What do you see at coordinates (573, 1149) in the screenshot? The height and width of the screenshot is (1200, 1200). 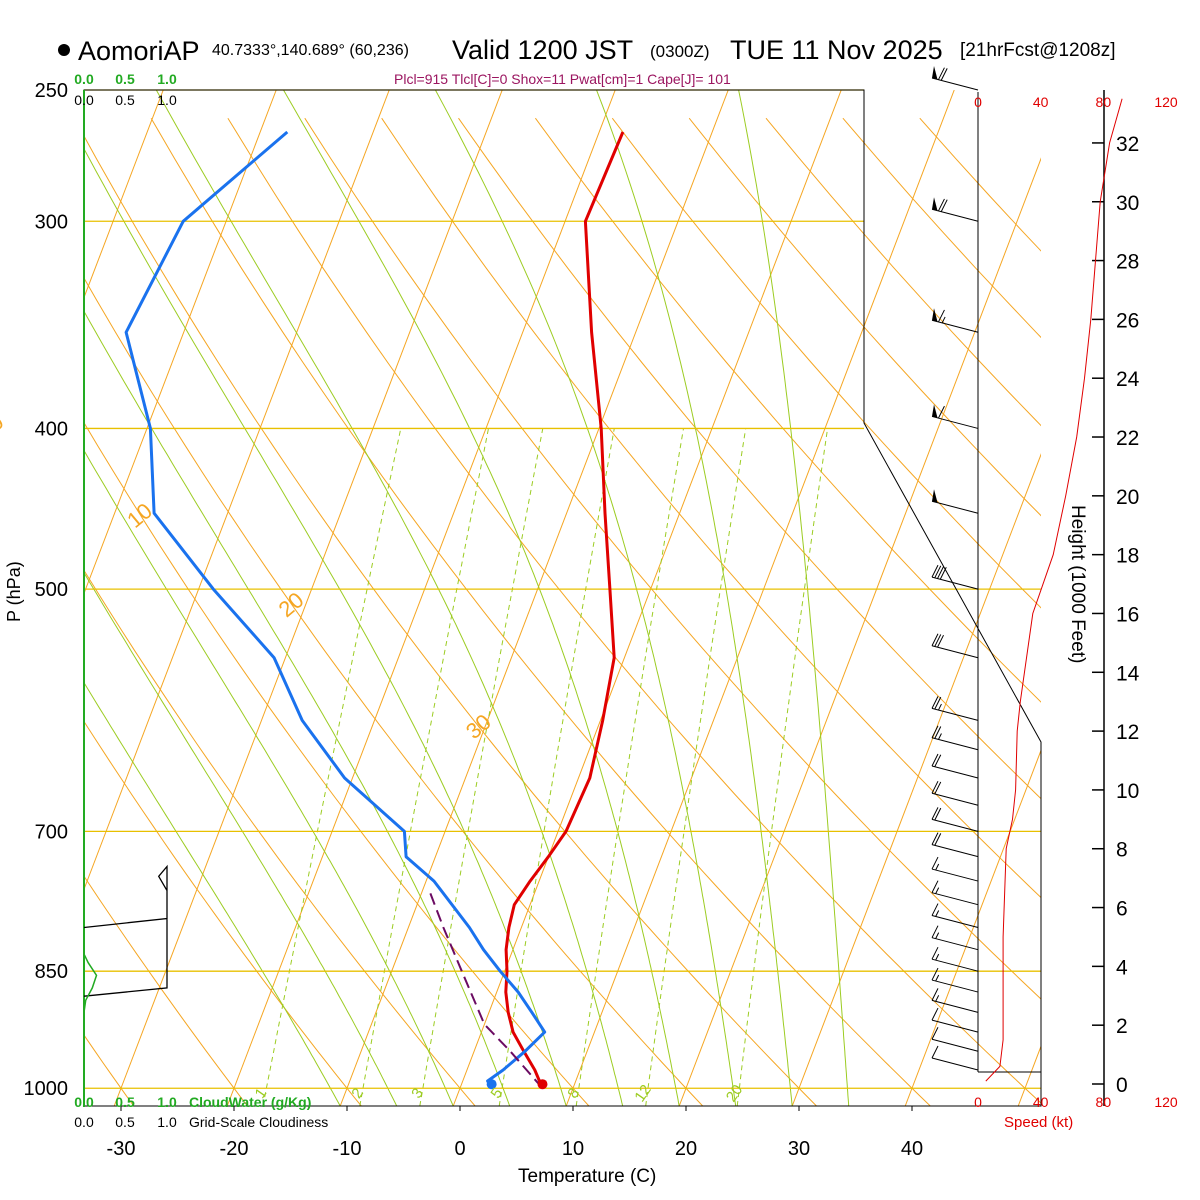 I see `temperature-tick-label: 10` at bounding box center [573, 1149].